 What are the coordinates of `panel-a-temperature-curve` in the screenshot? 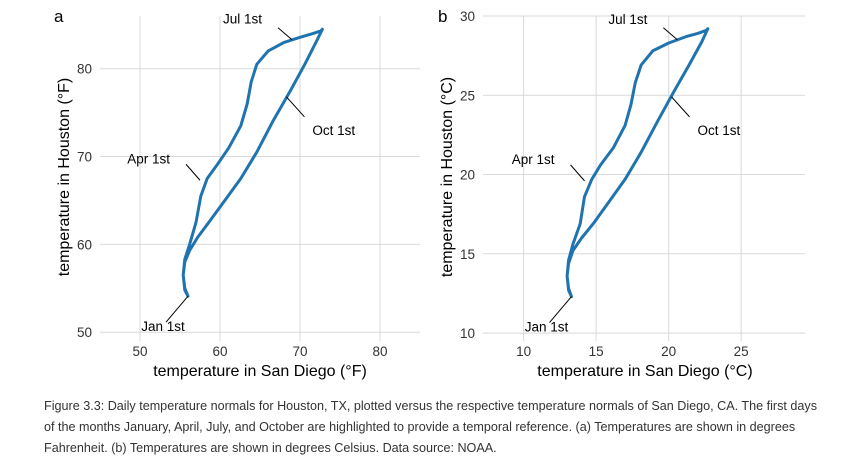 It's located at (252, 162).